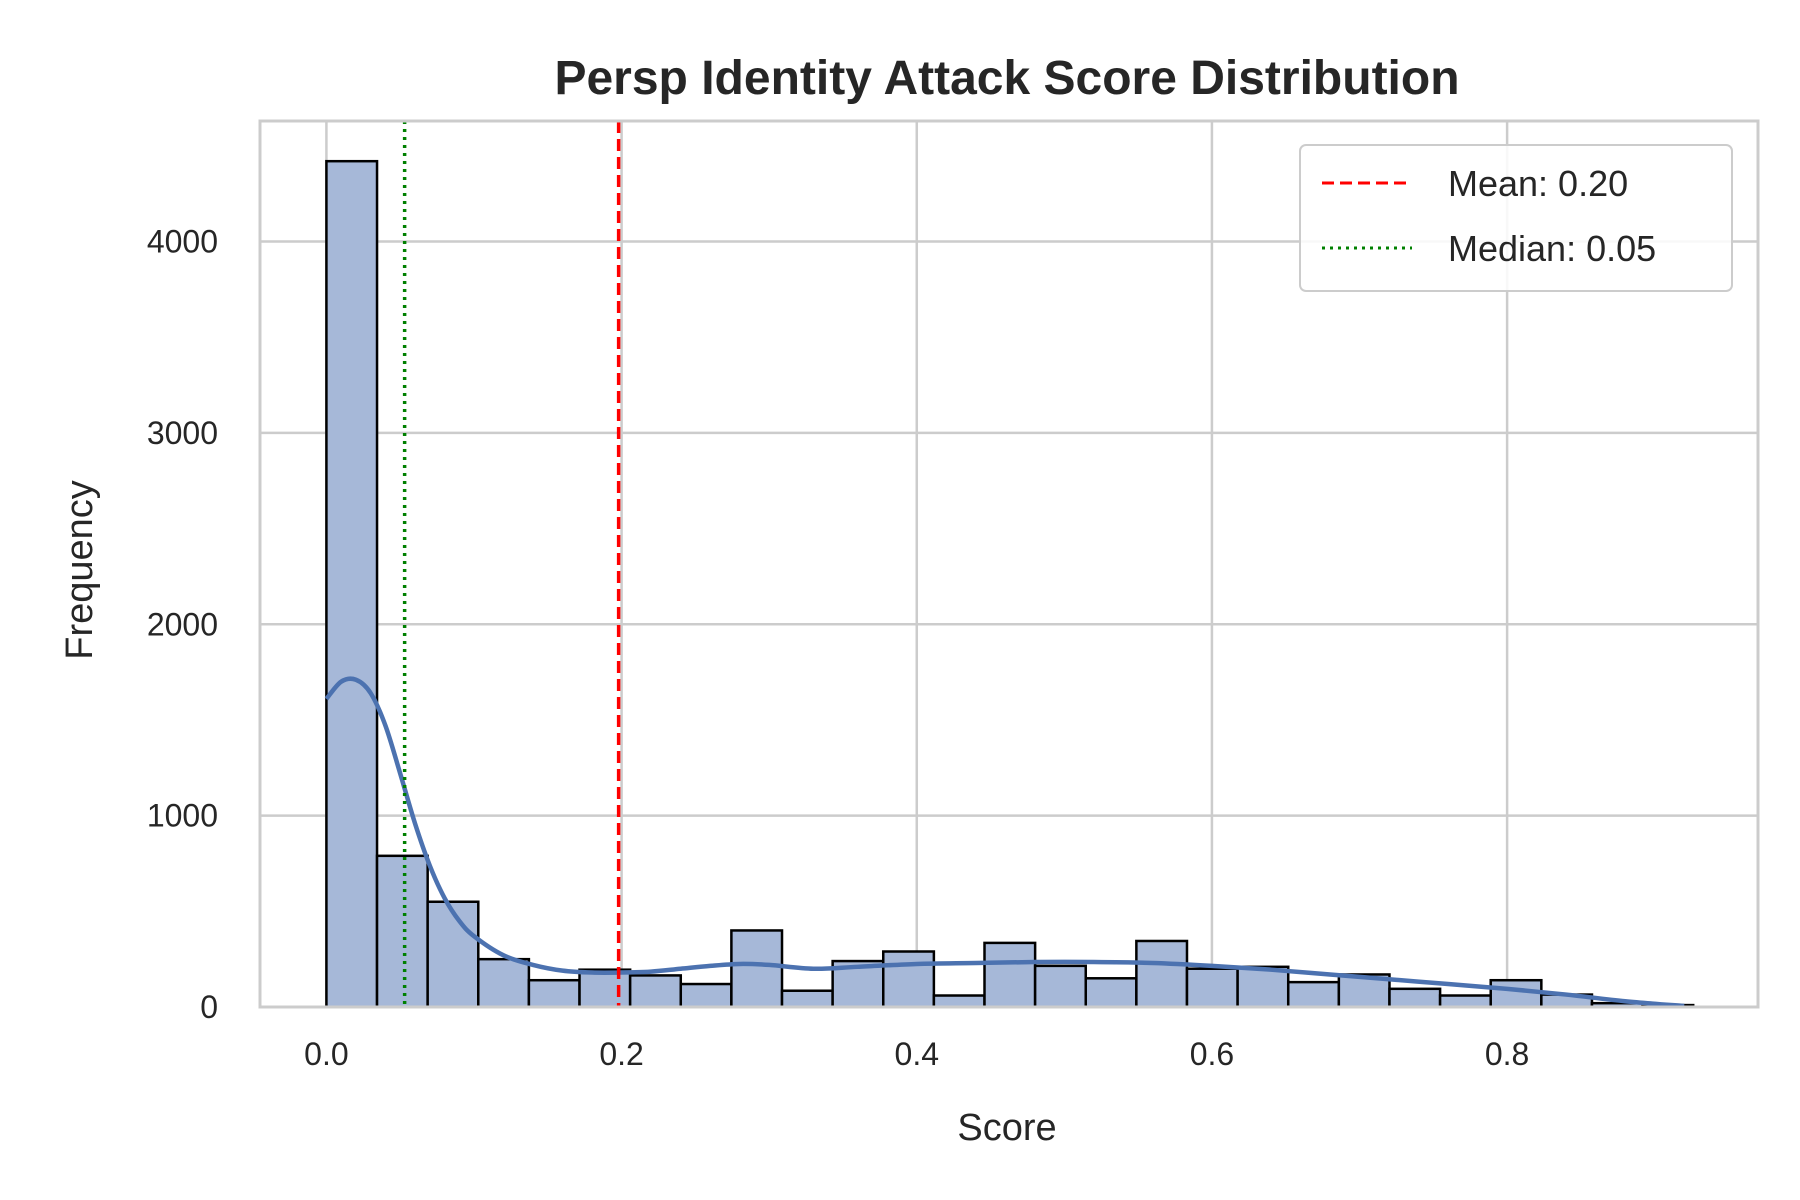 Image resolution: width=1800 pixels, height=1200 pixels. I want to click on x-axis-ticks: 0.0 0.2 0.4 0.6 0.8, so click(916, 1054).